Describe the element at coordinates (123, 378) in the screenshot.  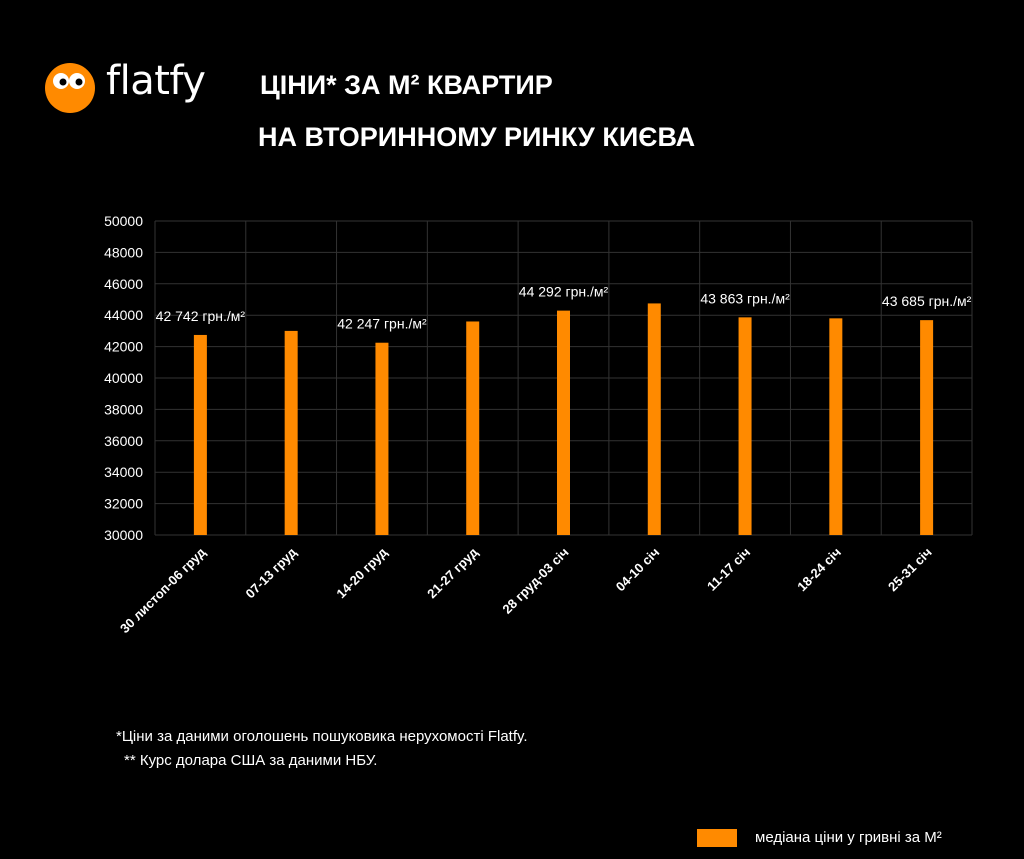
I see `y-tick-label: 40000` at that location.